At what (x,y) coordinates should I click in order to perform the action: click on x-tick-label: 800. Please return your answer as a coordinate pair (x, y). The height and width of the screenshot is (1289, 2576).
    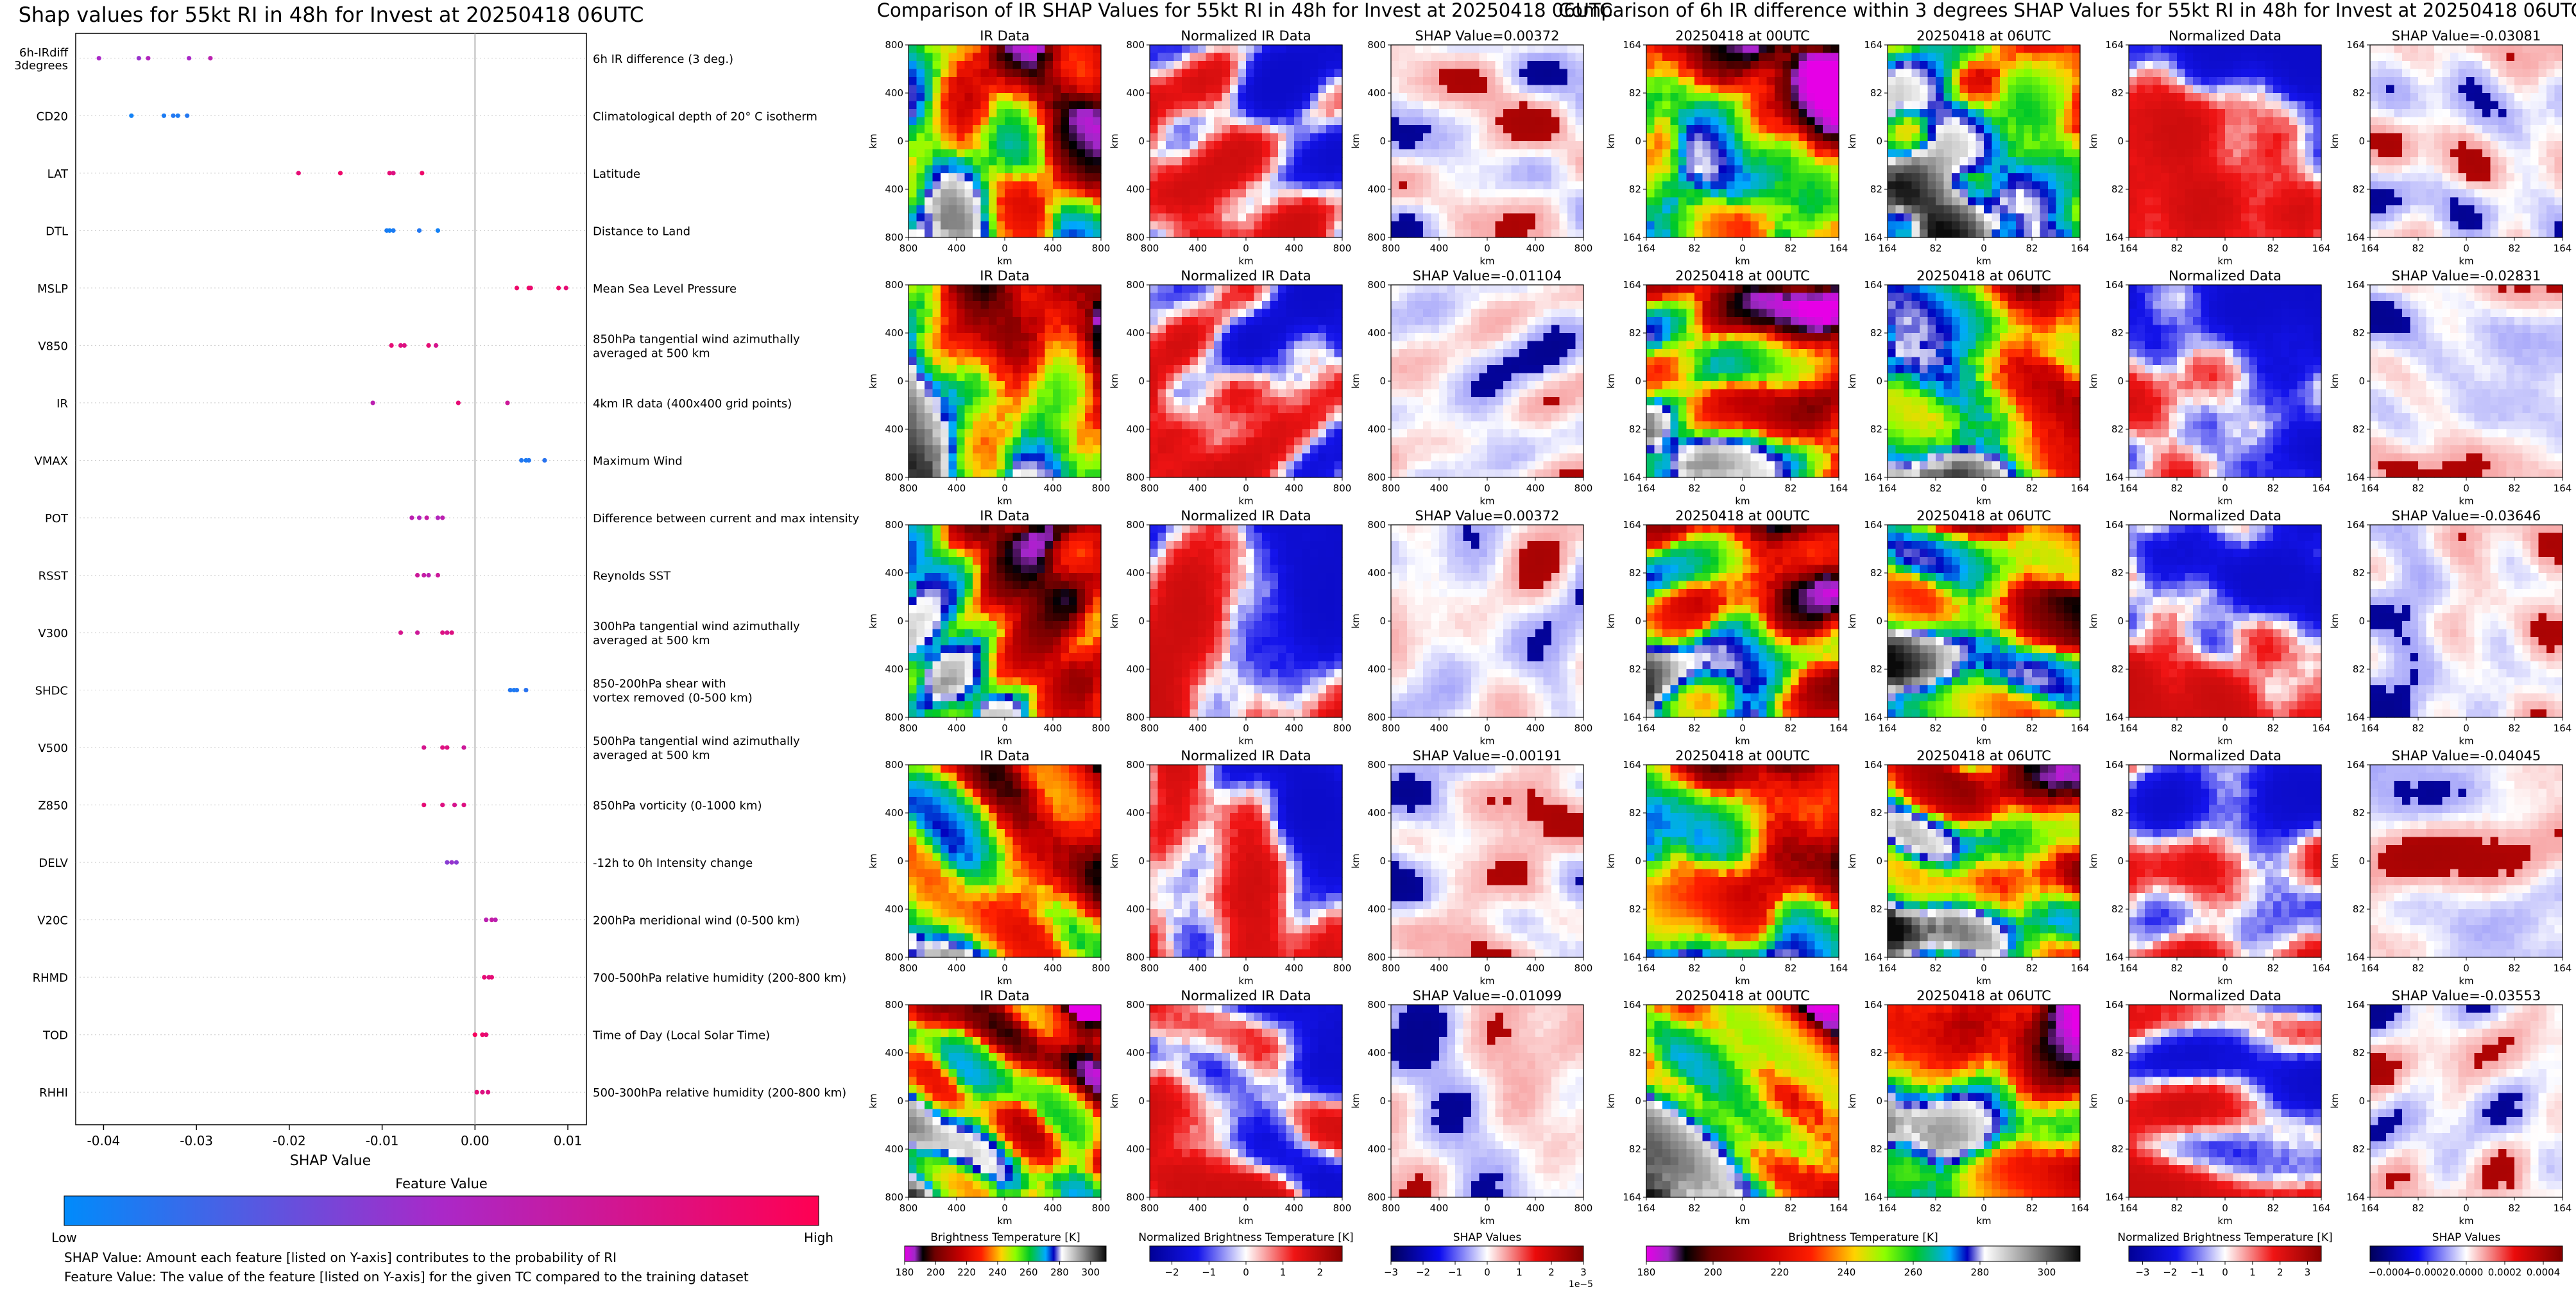
    Looking at the image, I should click on (1101, 488).